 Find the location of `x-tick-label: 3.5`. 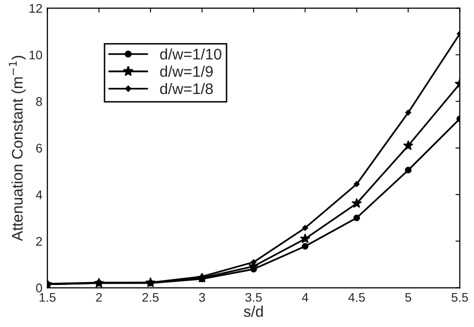

x-tick-label: 3.5 is located at coordinates (253, 297).